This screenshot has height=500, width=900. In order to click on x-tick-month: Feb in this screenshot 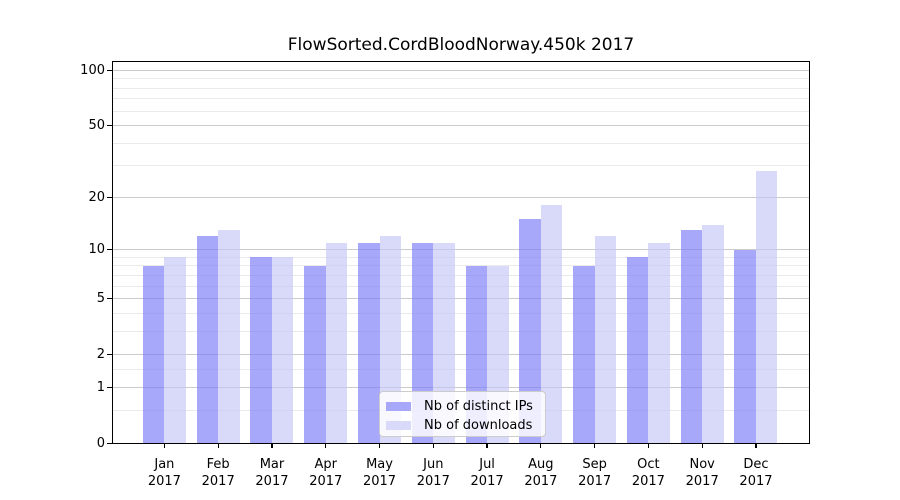, I will do `click(218, 464)`.